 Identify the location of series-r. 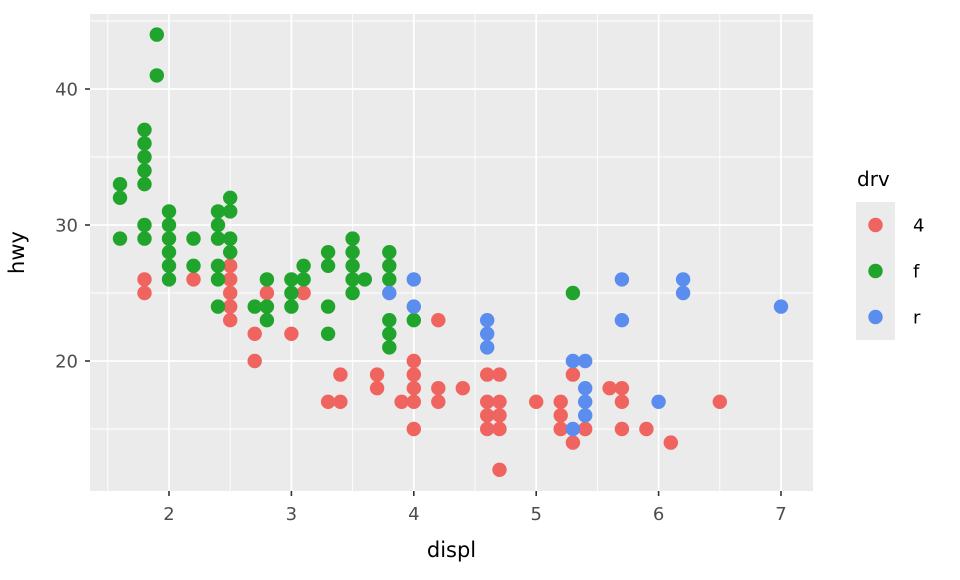
(585, 354).